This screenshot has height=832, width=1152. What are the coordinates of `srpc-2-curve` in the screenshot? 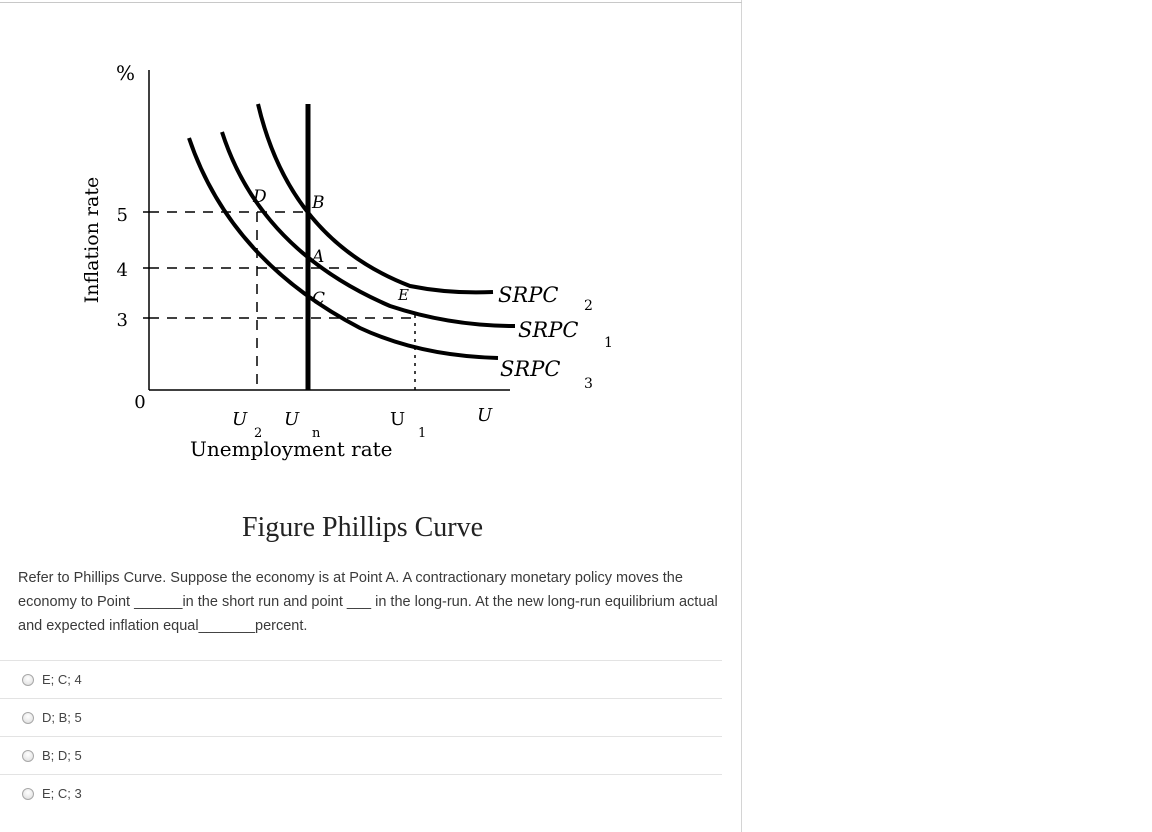 It's located at (375, 199).